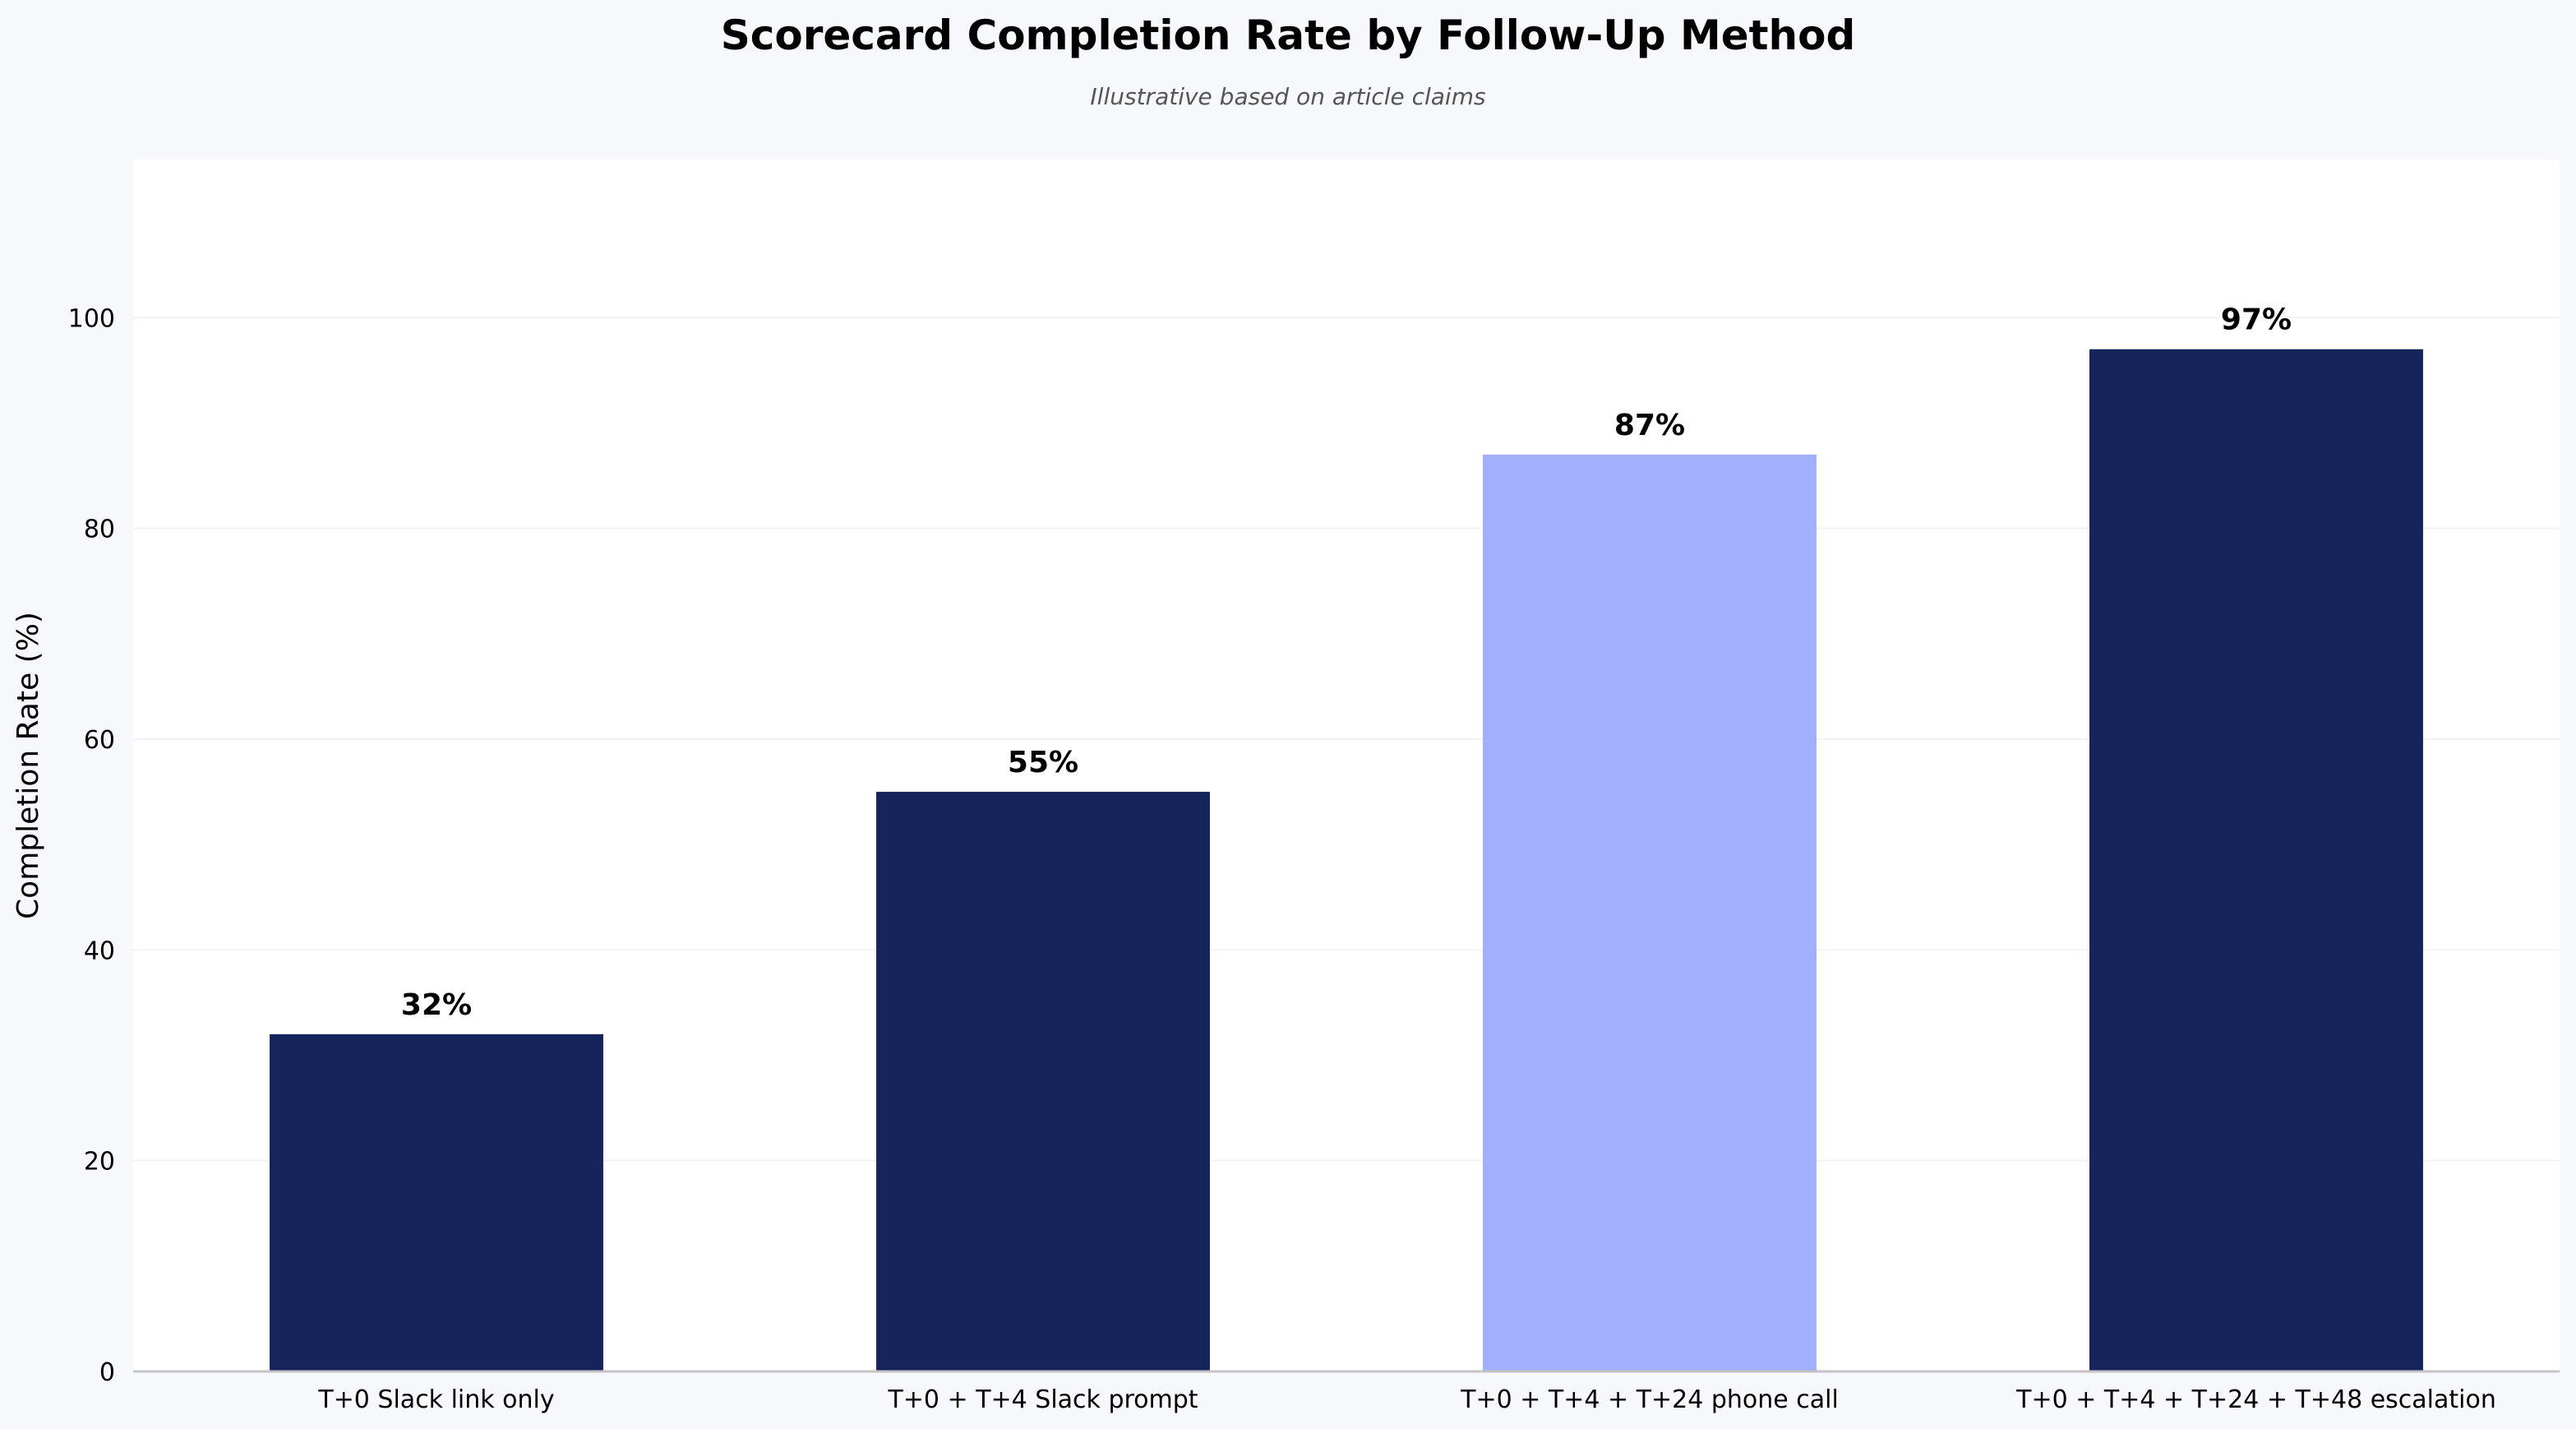  What do you see at coordinates (2256, 320) in the screenshot?
I see `data-label: 97%` at bounding box center [2256, 320].